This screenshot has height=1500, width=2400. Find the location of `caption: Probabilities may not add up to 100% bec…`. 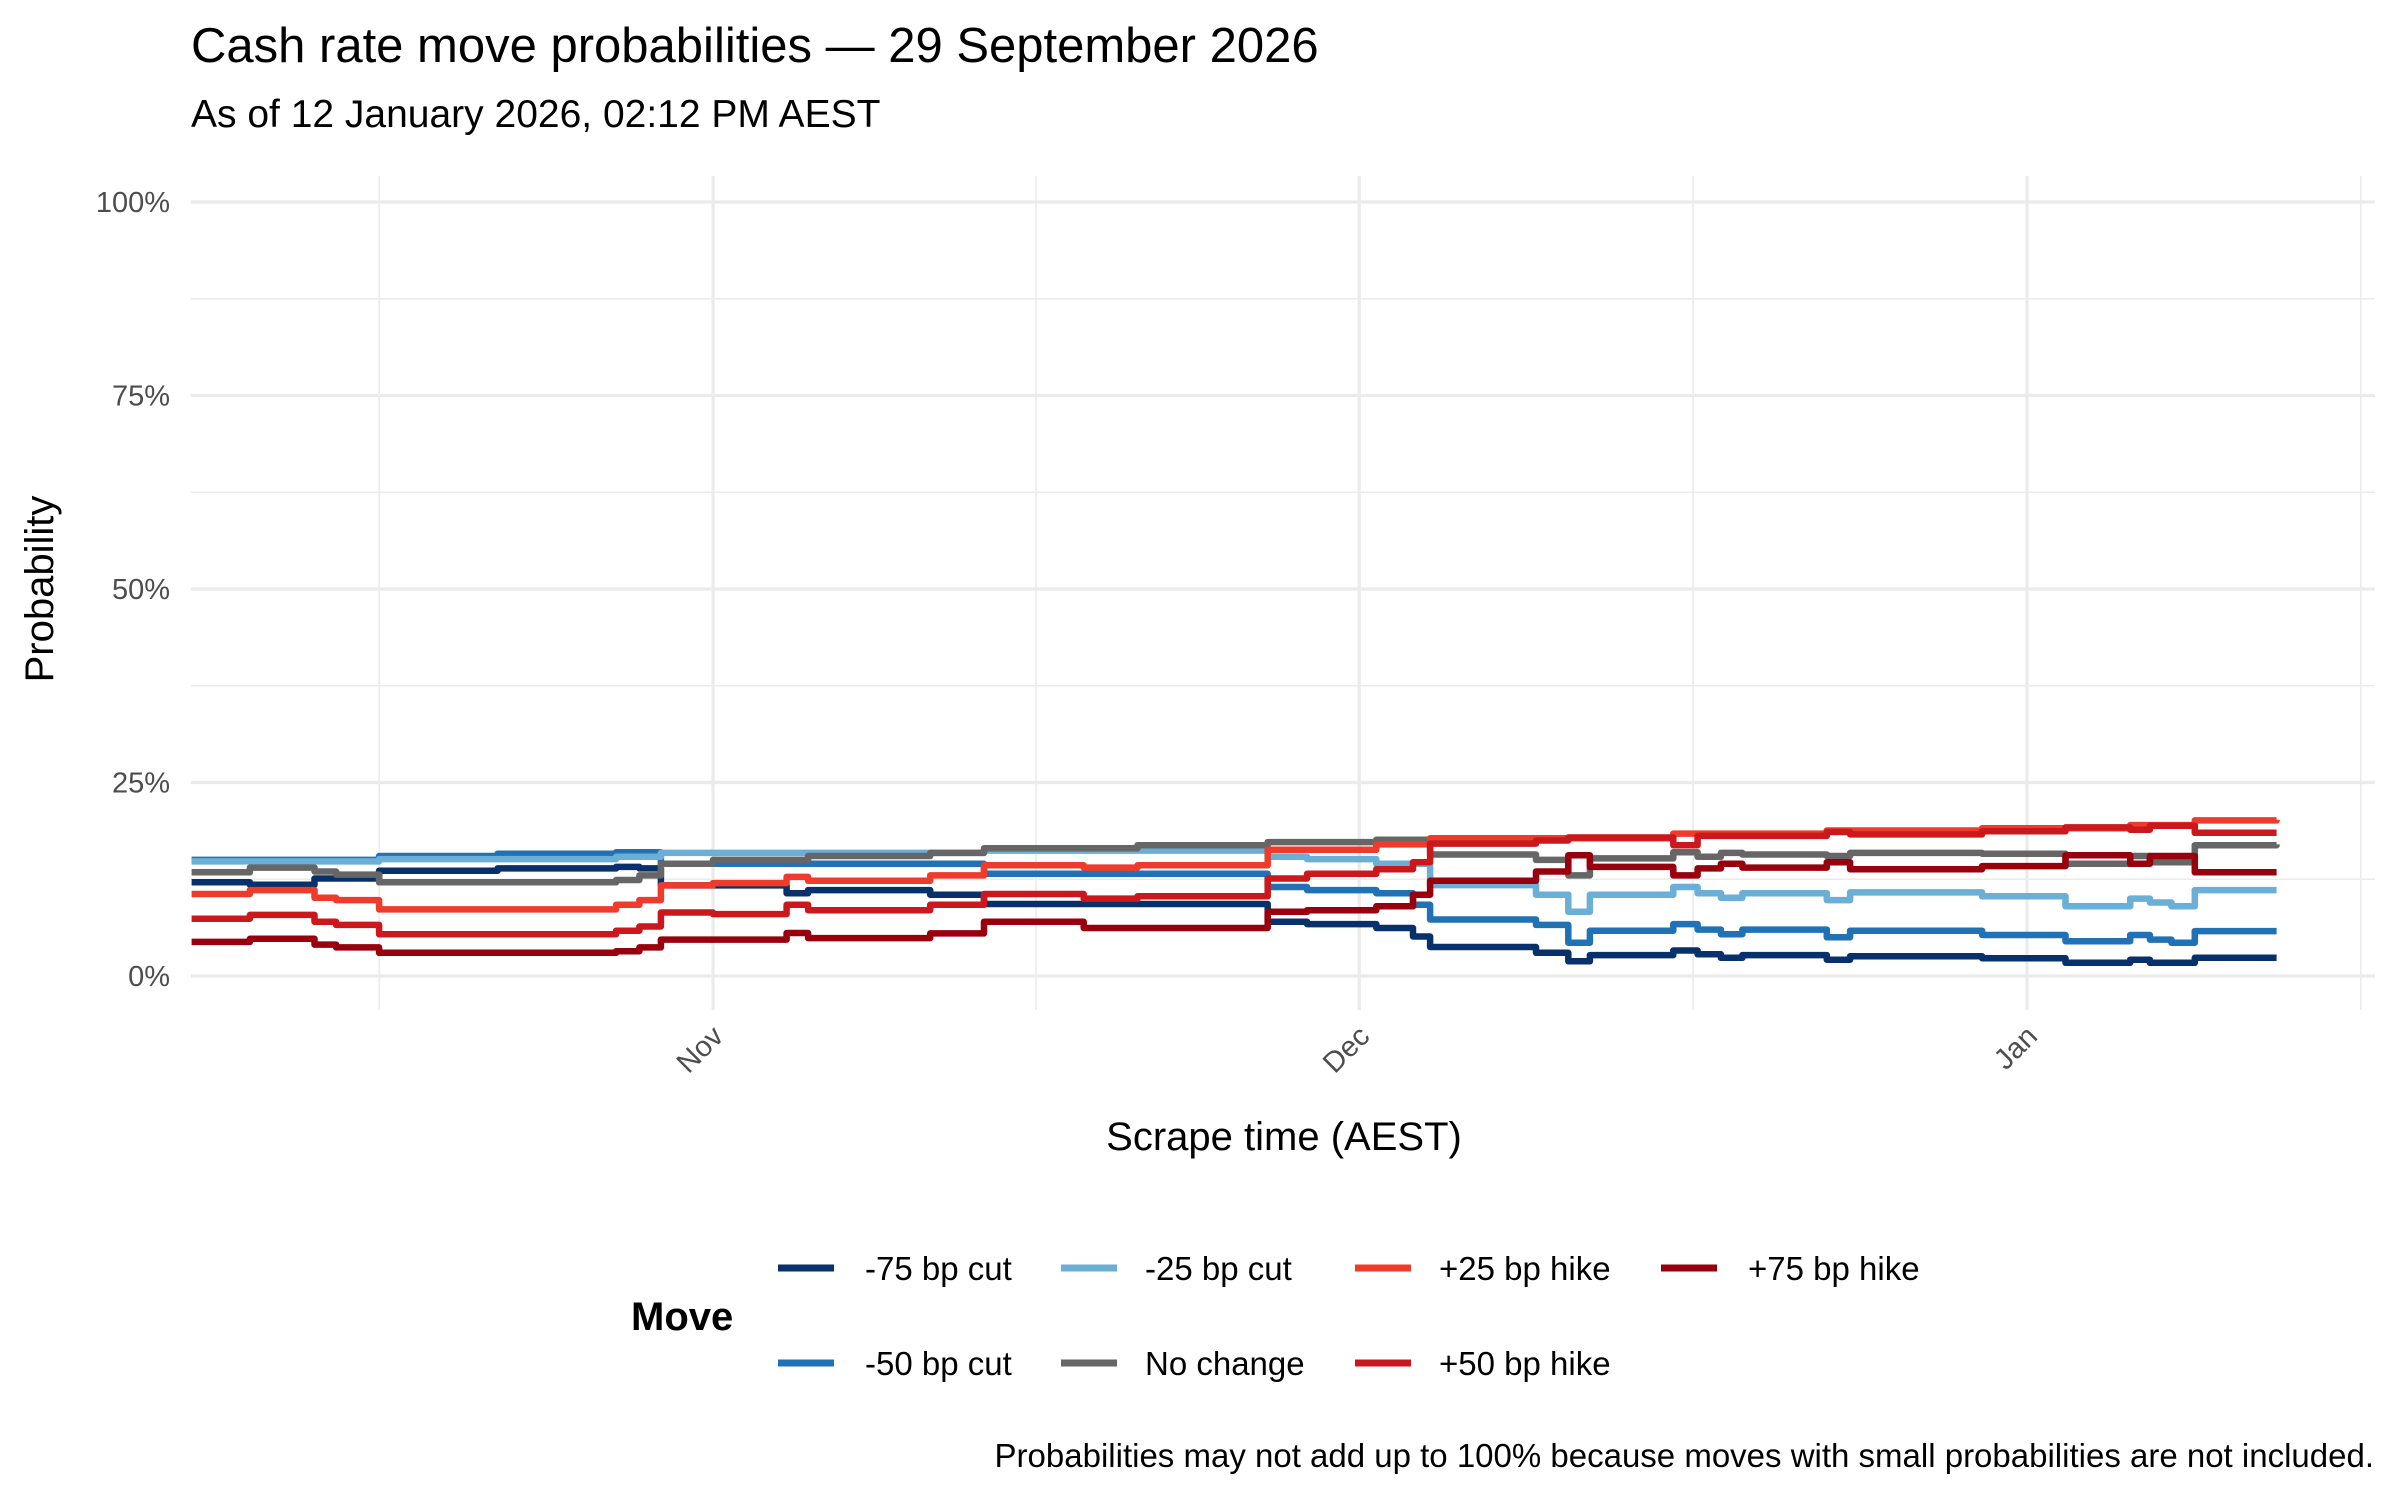

caption: Probabilities may not add up to 100% bec… is located at coordinates (1684, 1455).